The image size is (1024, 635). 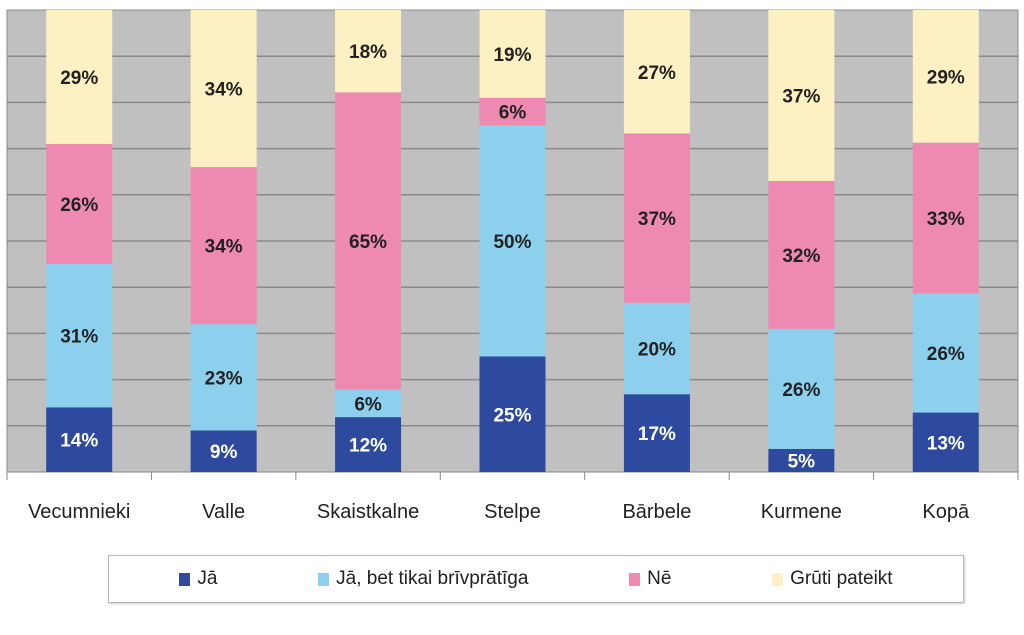 I want to click on data-label: 20%, so click(x=657, y=349).